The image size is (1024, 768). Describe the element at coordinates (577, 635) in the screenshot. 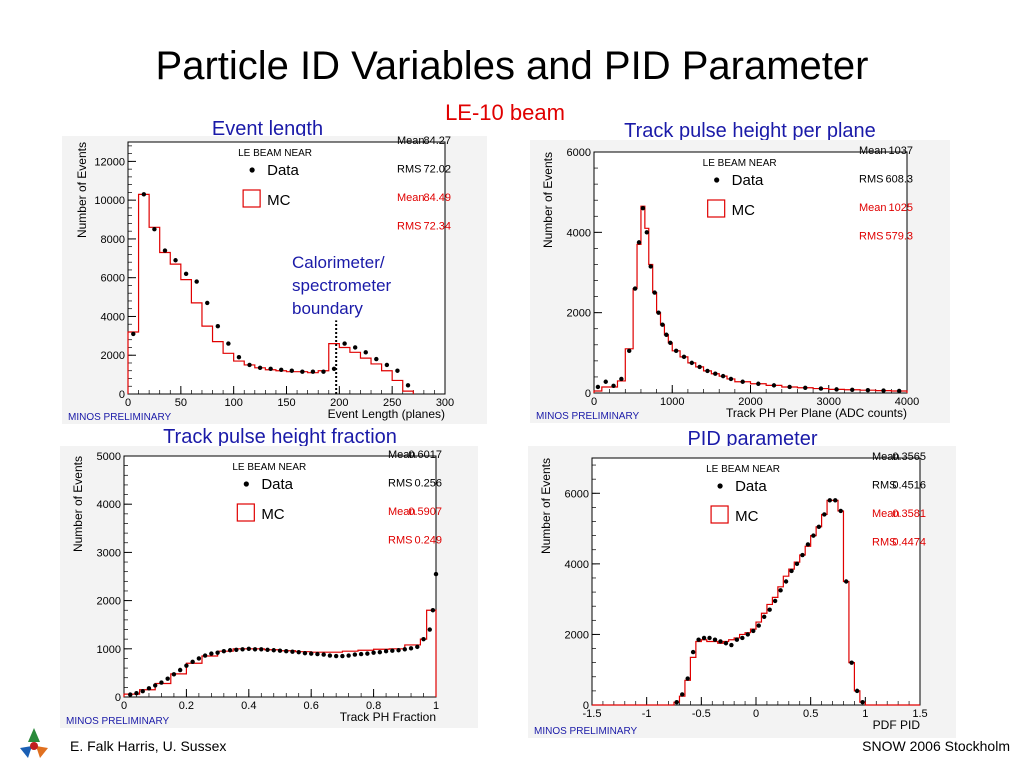

I see `y-tick-label: 2000` at that location.